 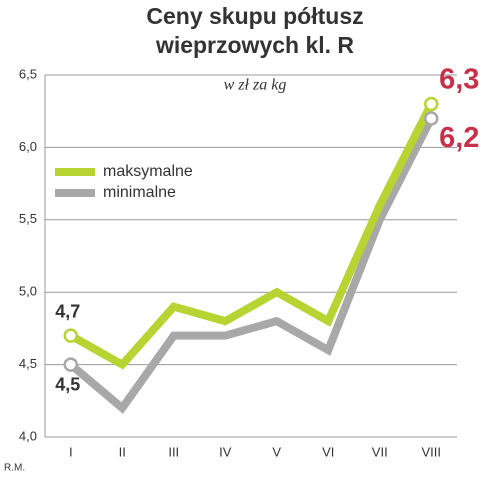 What do you see at coordinates (28, 218) in the screenshot?
I see `y-tick-label: 5,5` at bounding box center [28, 218].